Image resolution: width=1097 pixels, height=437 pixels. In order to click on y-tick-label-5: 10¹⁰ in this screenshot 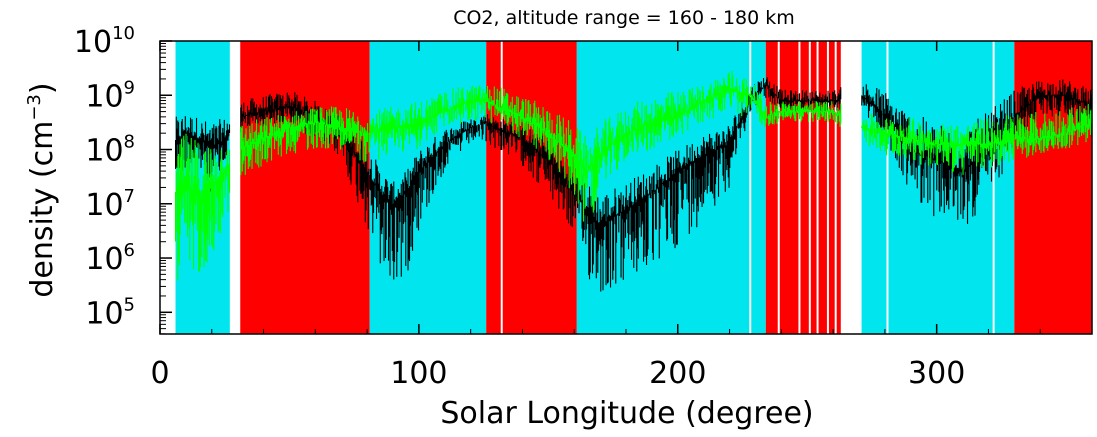, I will do `click(104, 41)`.